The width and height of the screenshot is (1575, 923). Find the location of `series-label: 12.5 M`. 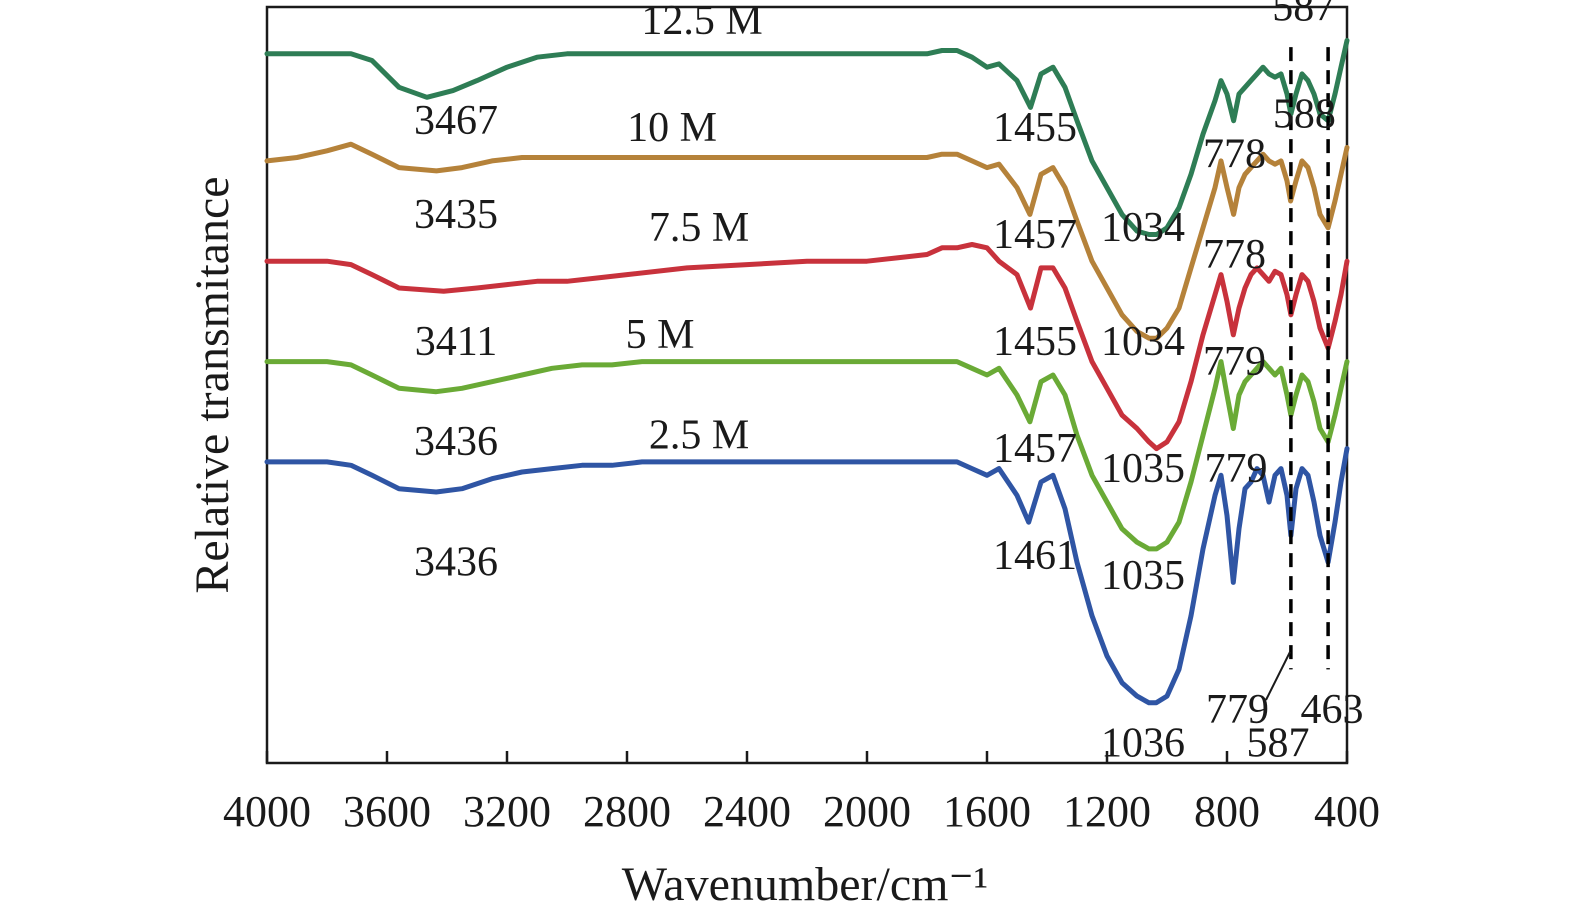

series-label: 12.5 M is located at coordinates (701, 22).